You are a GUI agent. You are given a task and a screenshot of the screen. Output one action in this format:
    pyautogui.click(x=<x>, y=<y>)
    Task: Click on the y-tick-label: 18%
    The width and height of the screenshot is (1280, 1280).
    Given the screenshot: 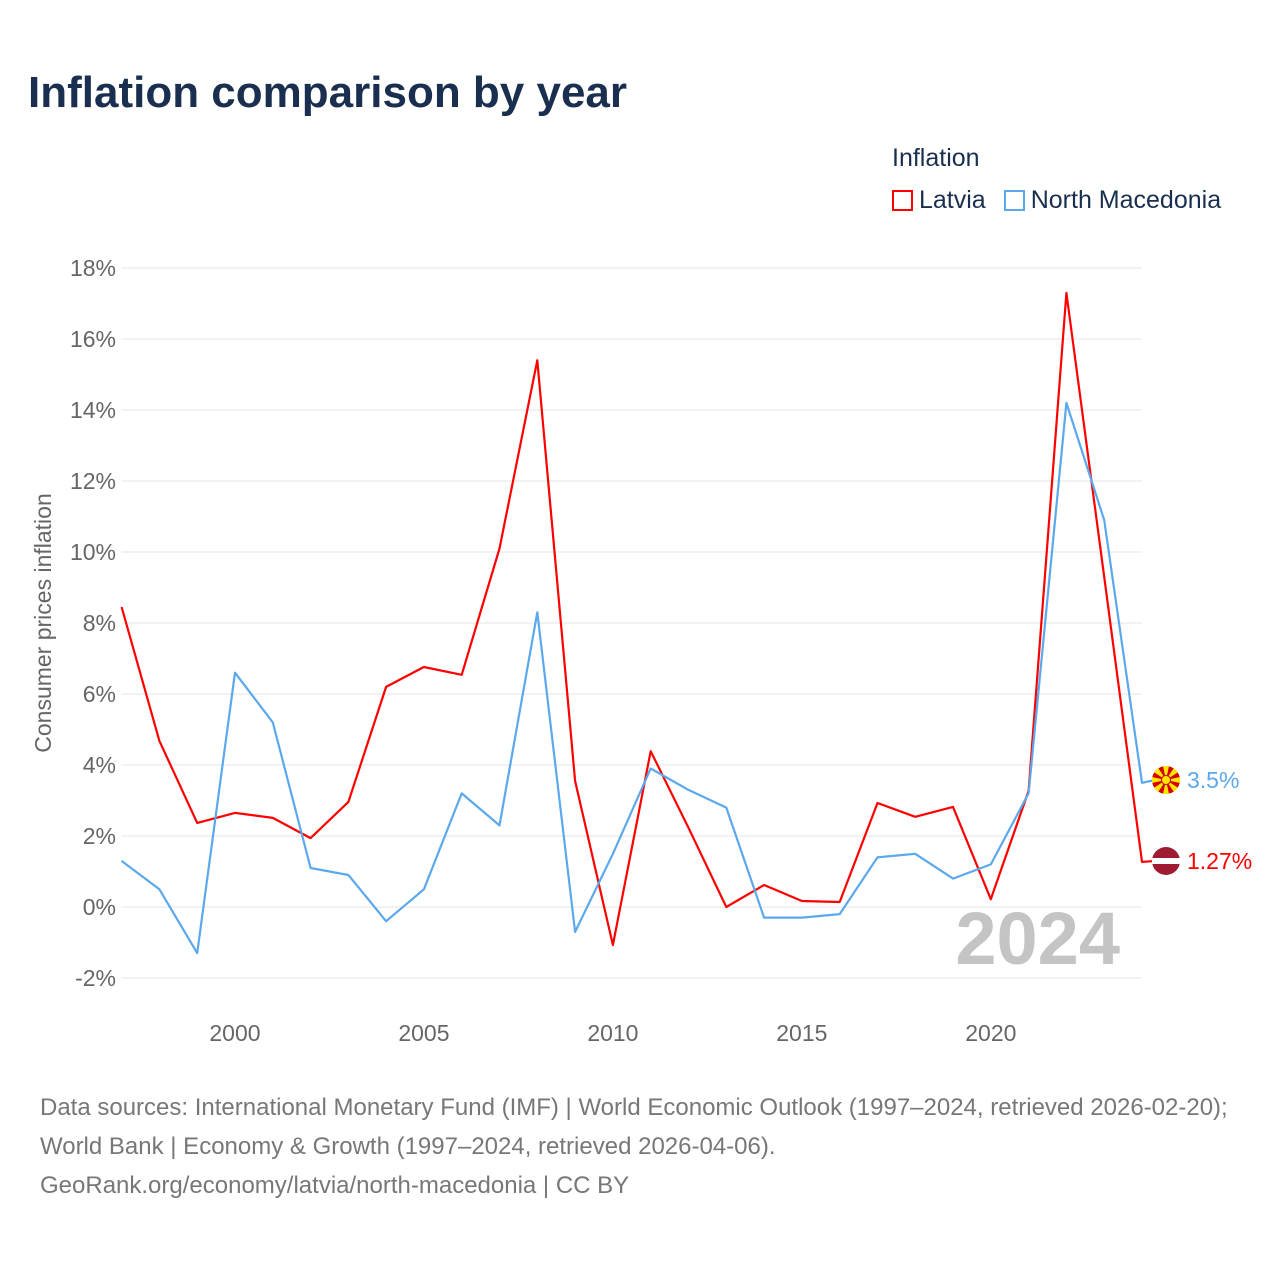 What is the action you would take?
    pyautogui.click(x=93, y=268)
    